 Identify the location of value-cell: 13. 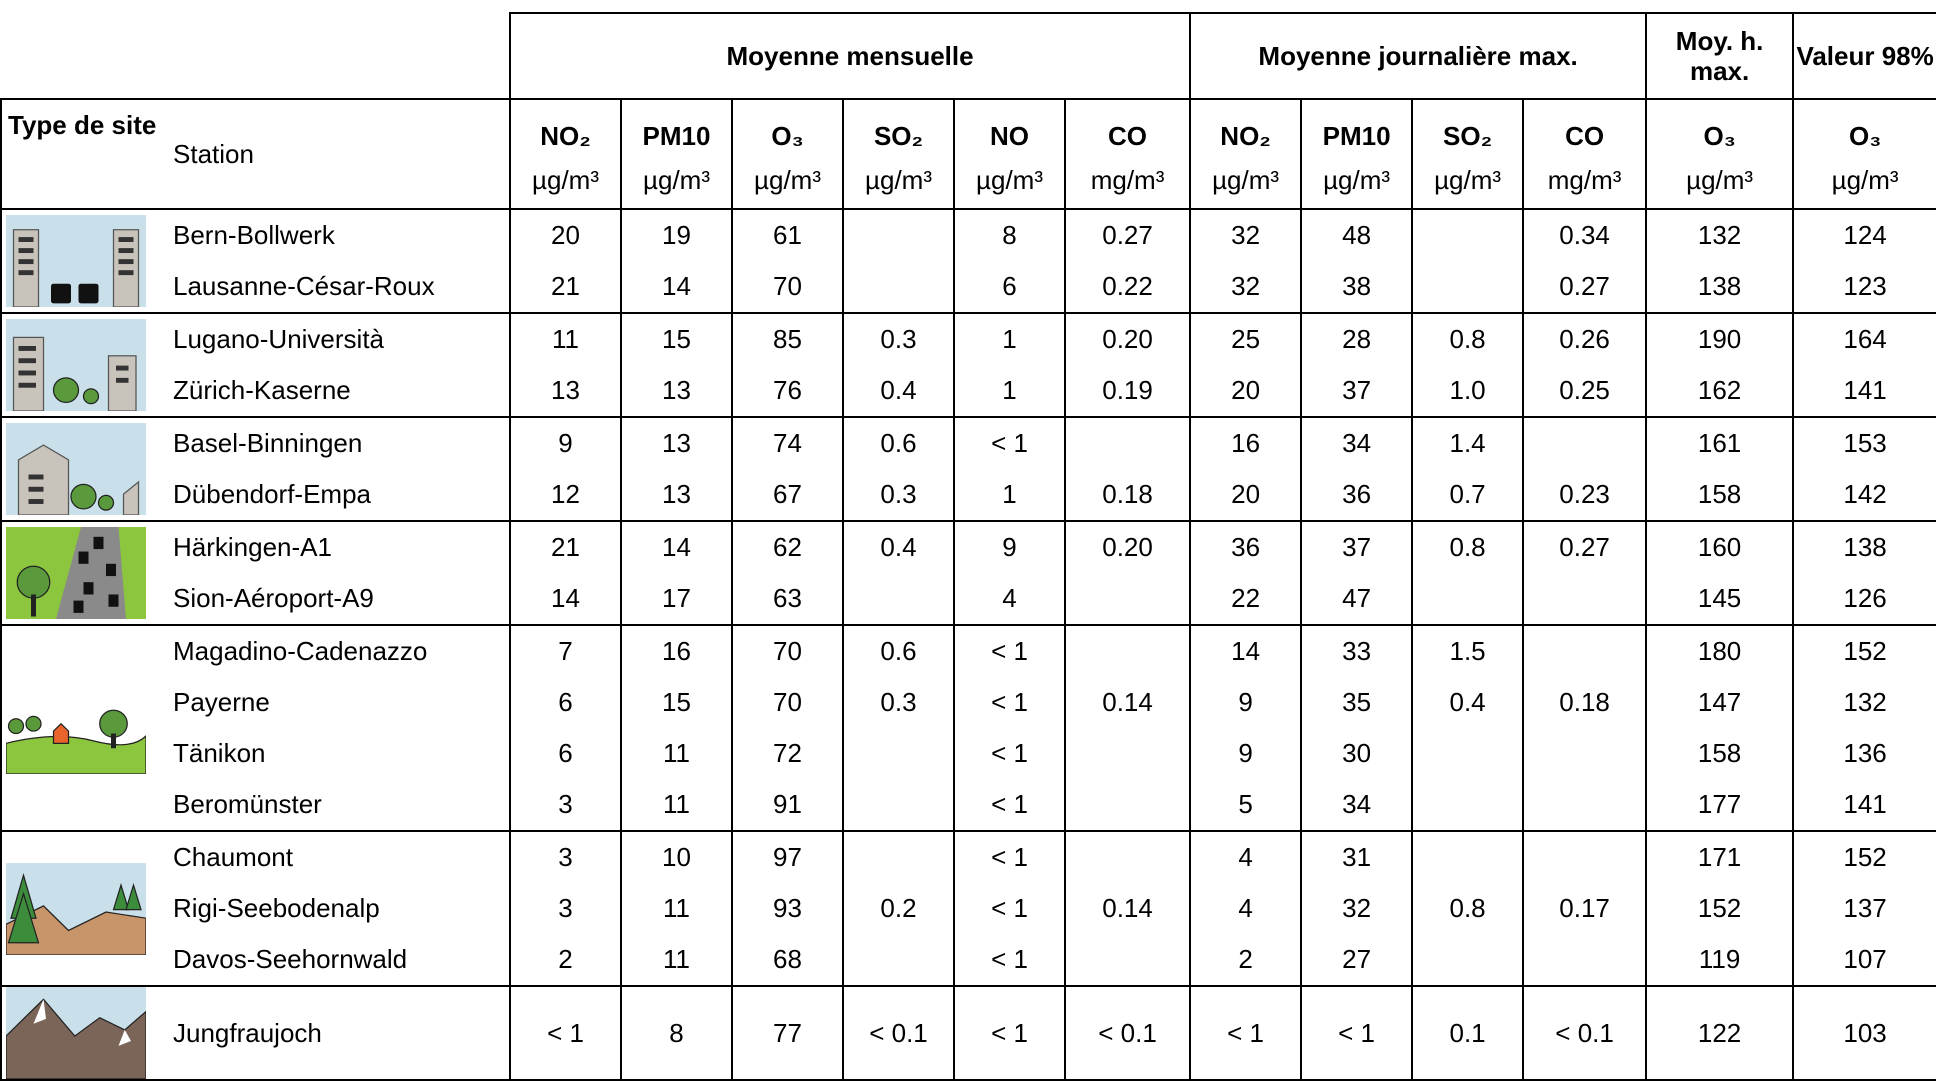
(565, 391).